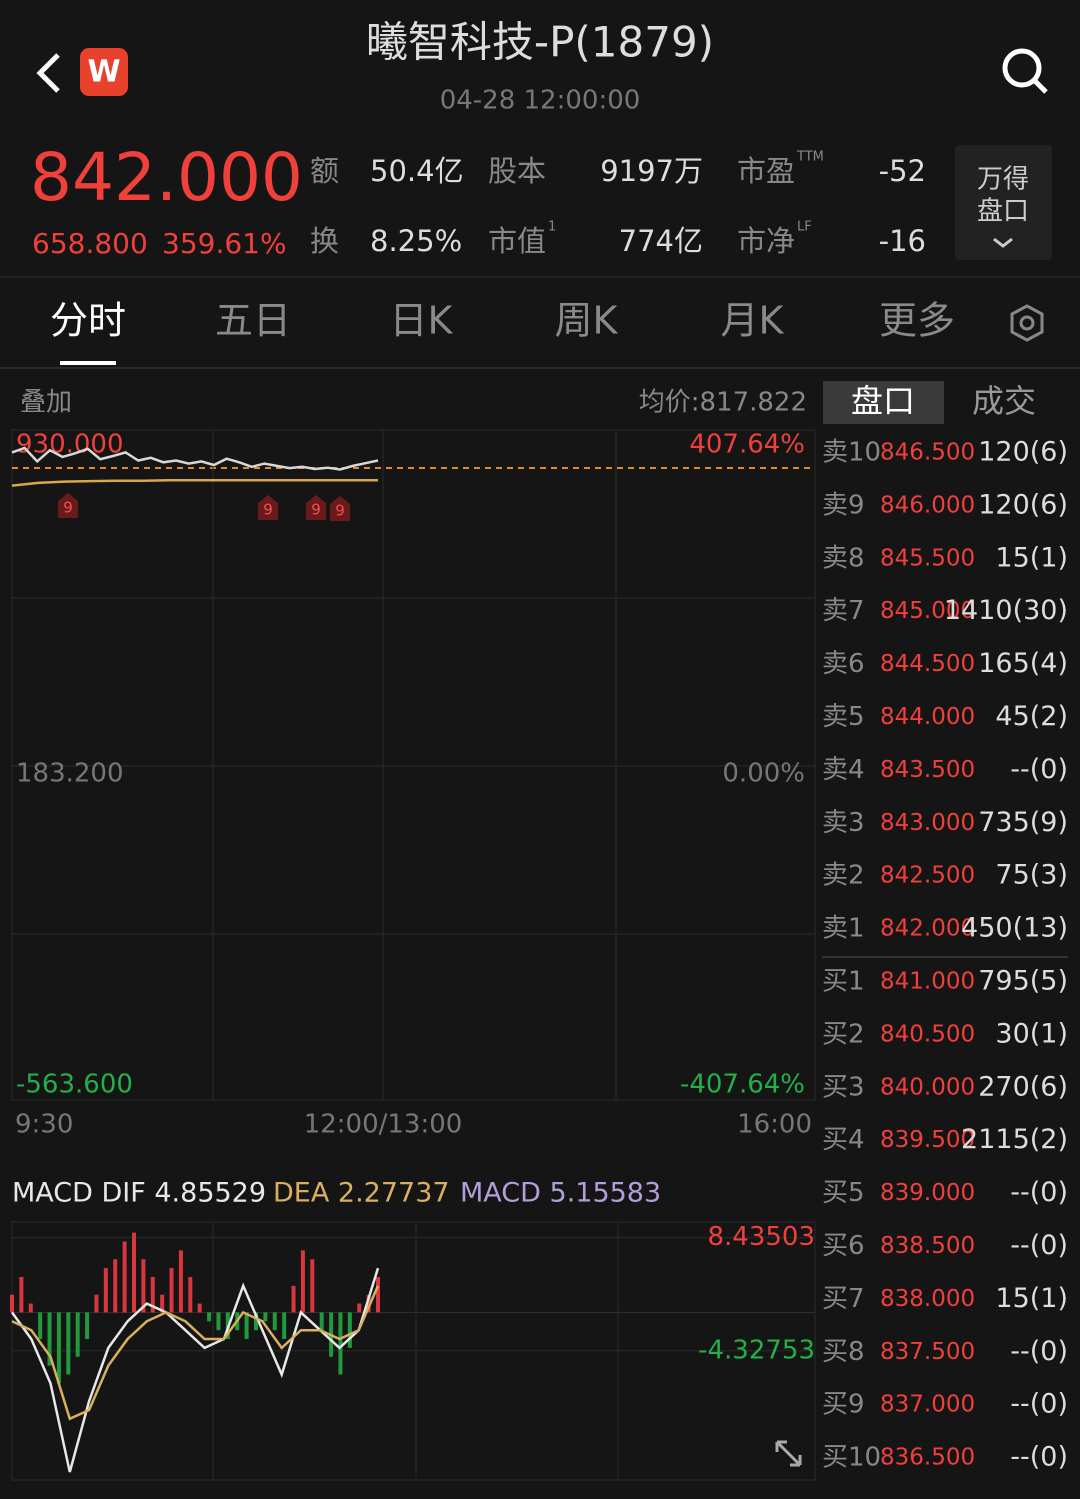 This screenshot has height=1499, width=1080. What do you see at coordinates (1023, 1086) in the screenshot?
I see `book-volume: 270(6)` at bounding box center [1023, 1086].